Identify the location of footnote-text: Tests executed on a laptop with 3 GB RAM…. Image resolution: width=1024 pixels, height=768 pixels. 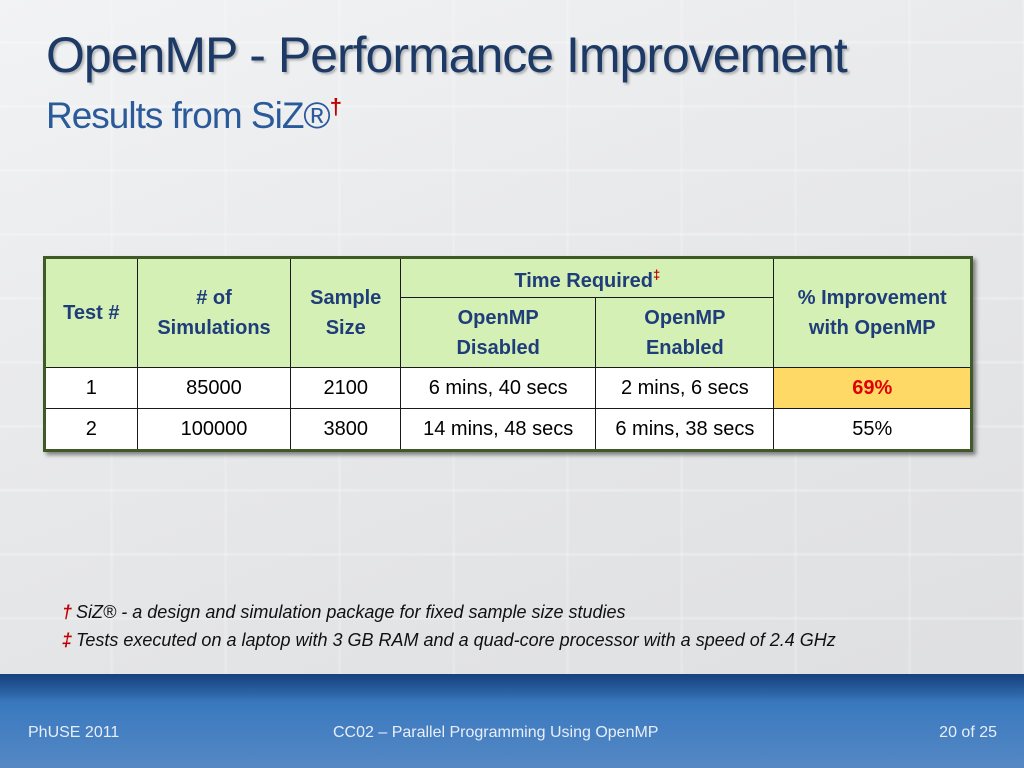
(456, 640).